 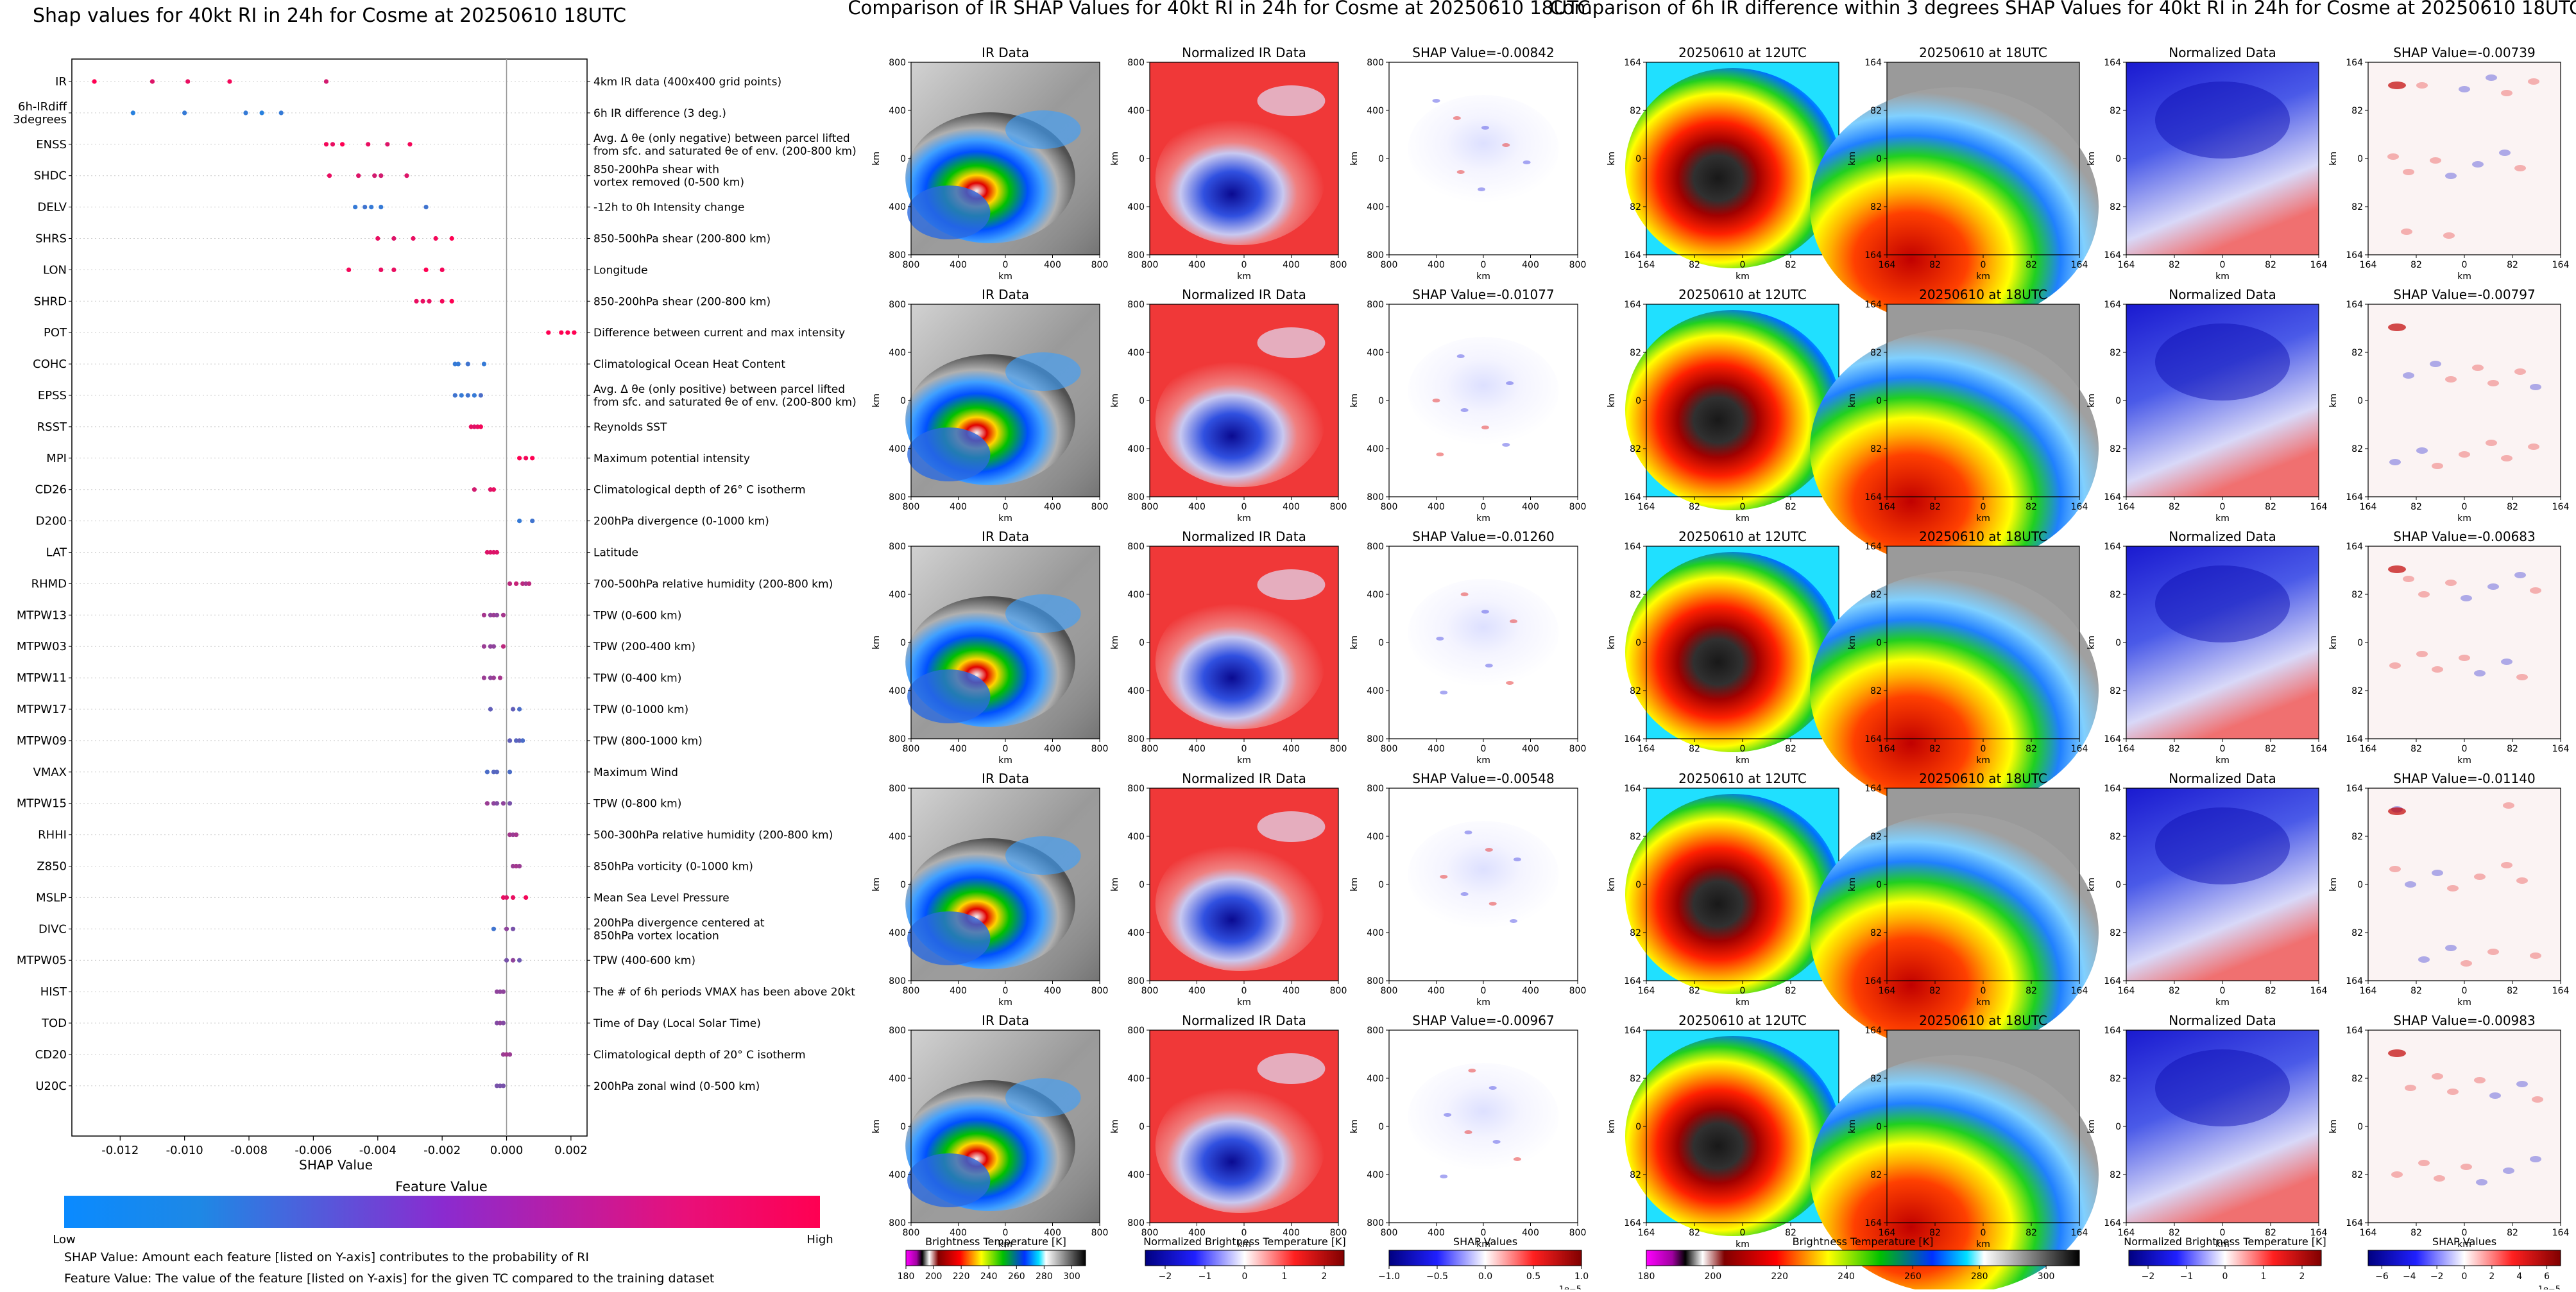 I want to click on normalized-core, so click(x=2222, y=1087).